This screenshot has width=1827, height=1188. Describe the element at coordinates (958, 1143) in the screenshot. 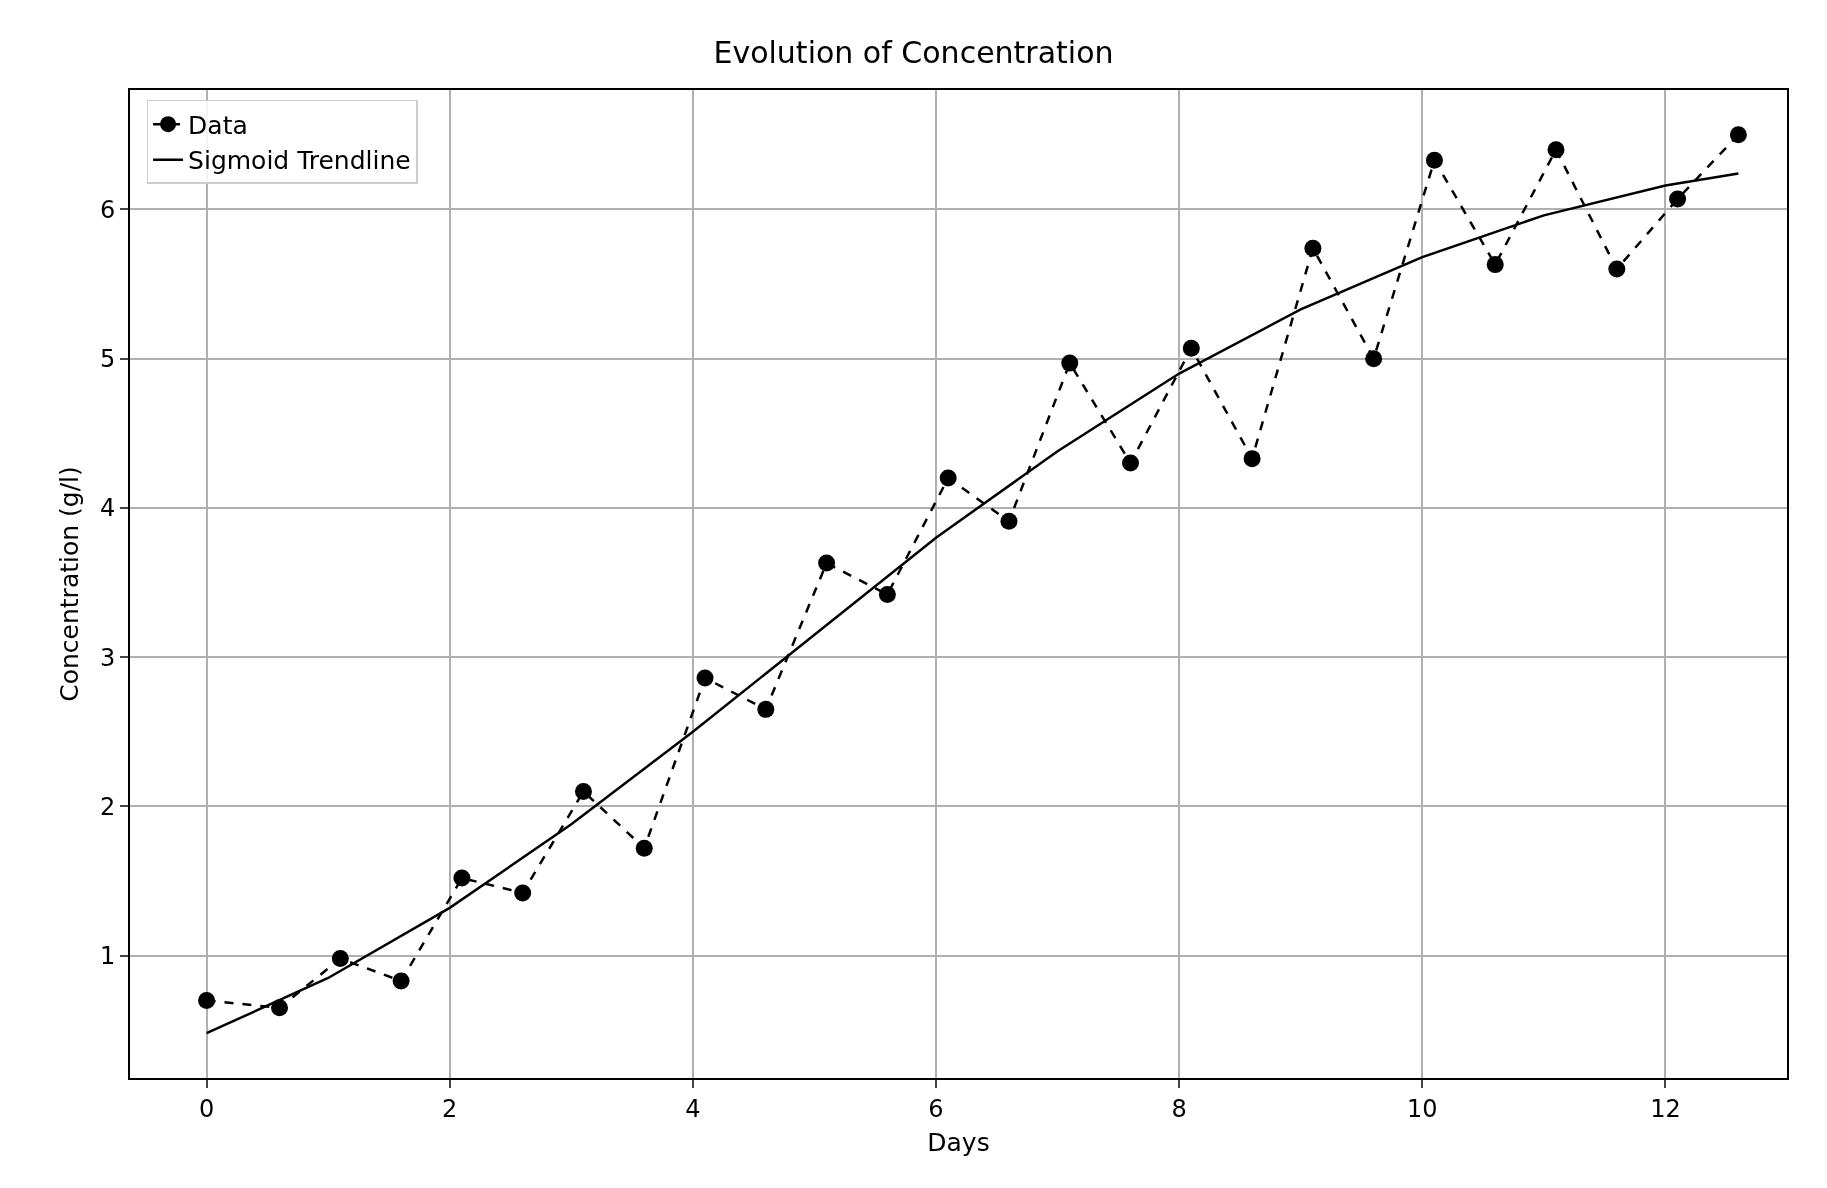

I see `x-axis-title: Days` at that location.